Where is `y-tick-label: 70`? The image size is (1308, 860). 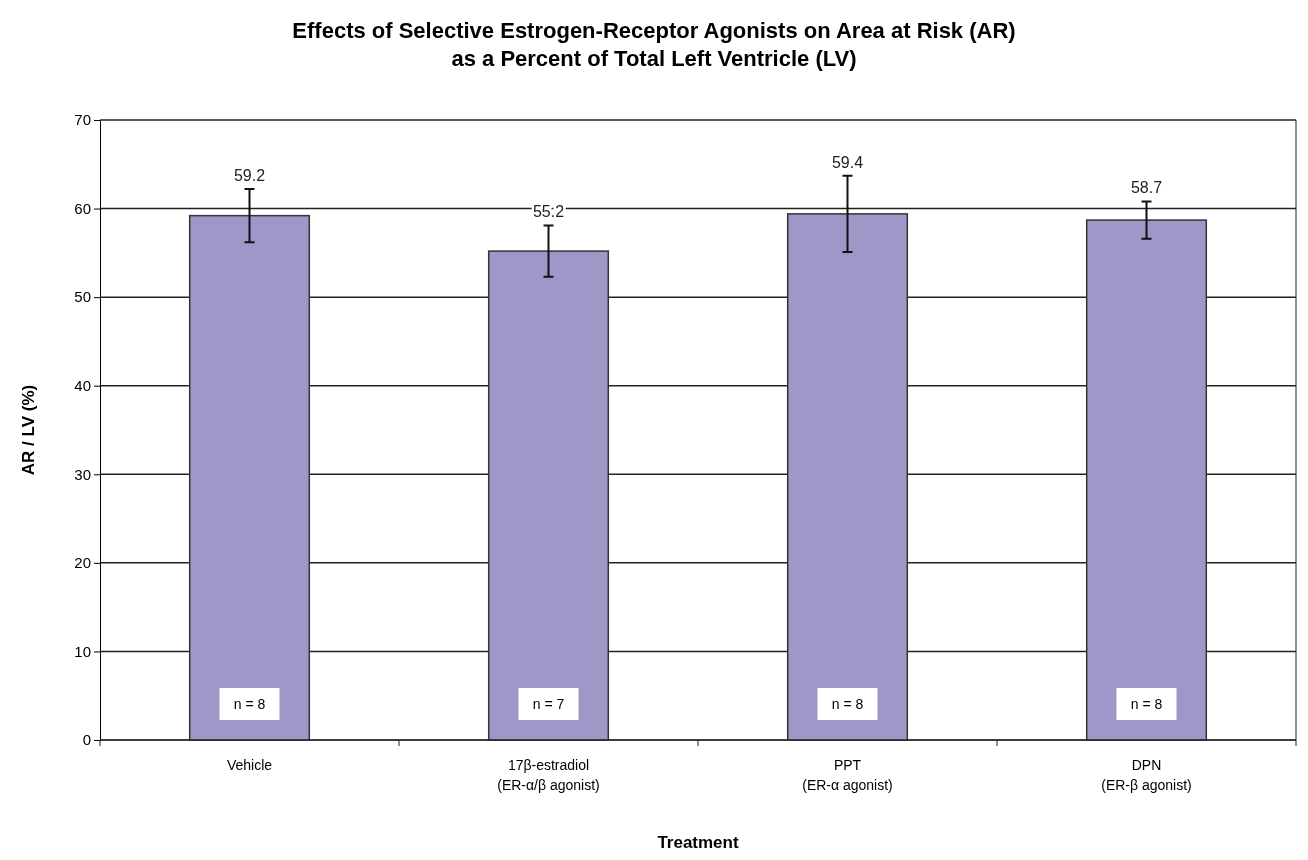
y-tick-label: 70 is located at coordinates (82, 120).